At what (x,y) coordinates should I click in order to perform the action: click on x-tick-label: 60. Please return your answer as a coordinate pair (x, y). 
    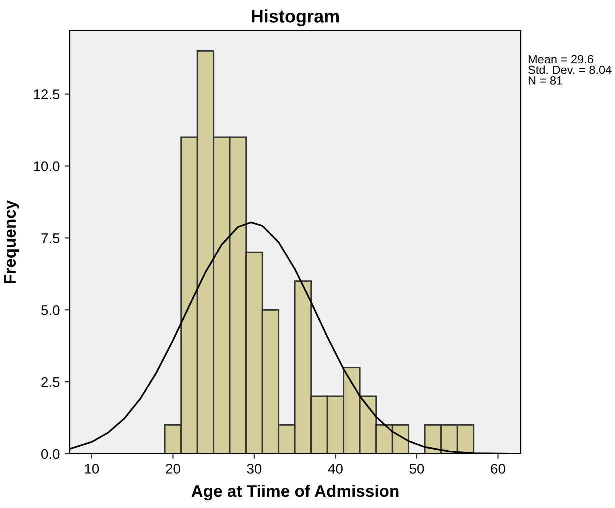
    Looking at the image, I should click on (498, 469).